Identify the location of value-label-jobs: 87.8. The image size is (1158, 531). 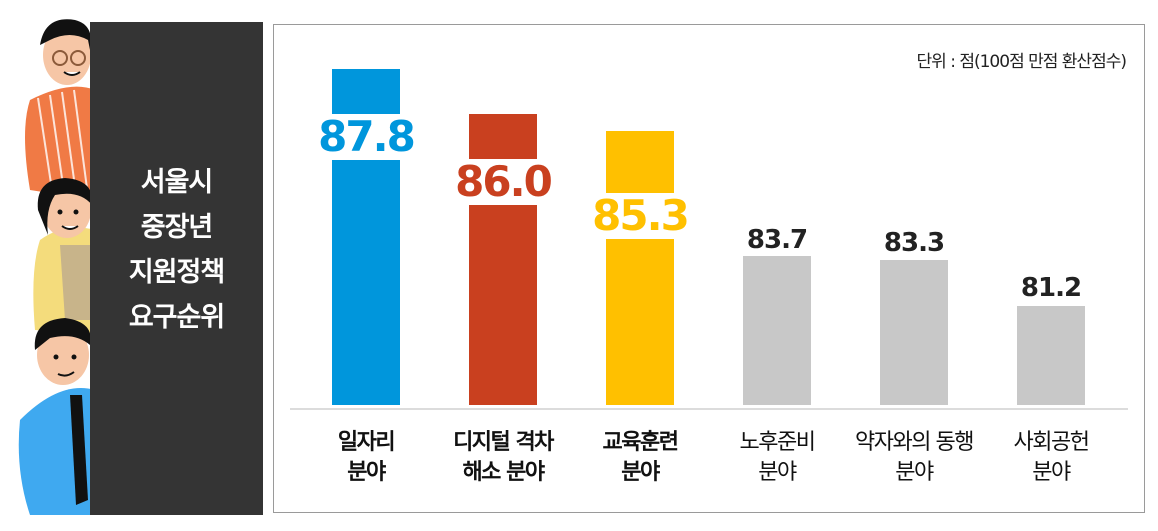
(366, 137).